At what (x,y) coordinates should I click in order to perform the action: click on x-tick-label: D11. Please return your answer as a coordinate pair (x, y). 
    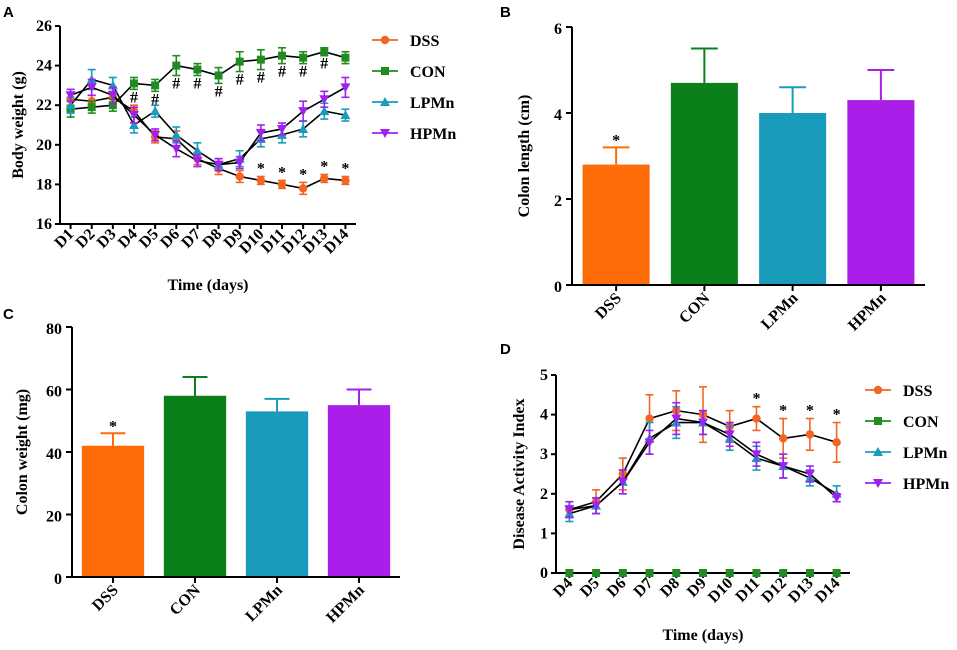
    Looking at the image, I should click on (747, 590).